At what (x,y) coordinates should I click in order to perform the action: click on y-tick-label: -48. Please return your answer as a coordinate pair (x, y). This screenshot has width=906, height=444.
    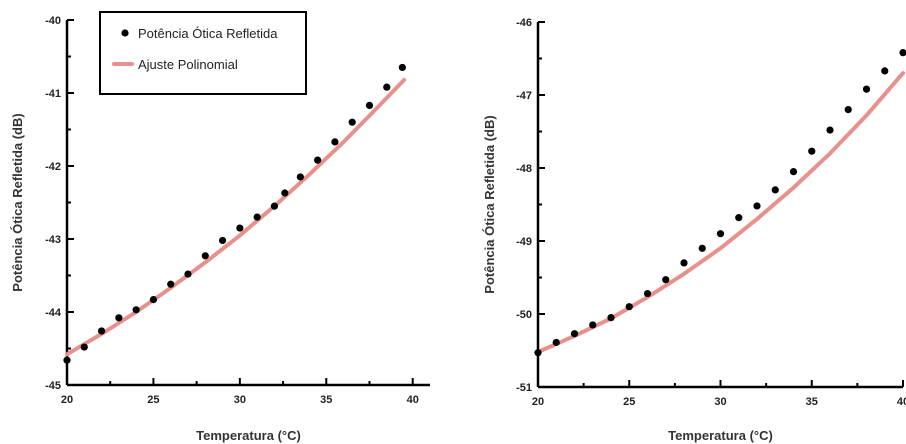
    Looking at the image, I should click on (524, 169).